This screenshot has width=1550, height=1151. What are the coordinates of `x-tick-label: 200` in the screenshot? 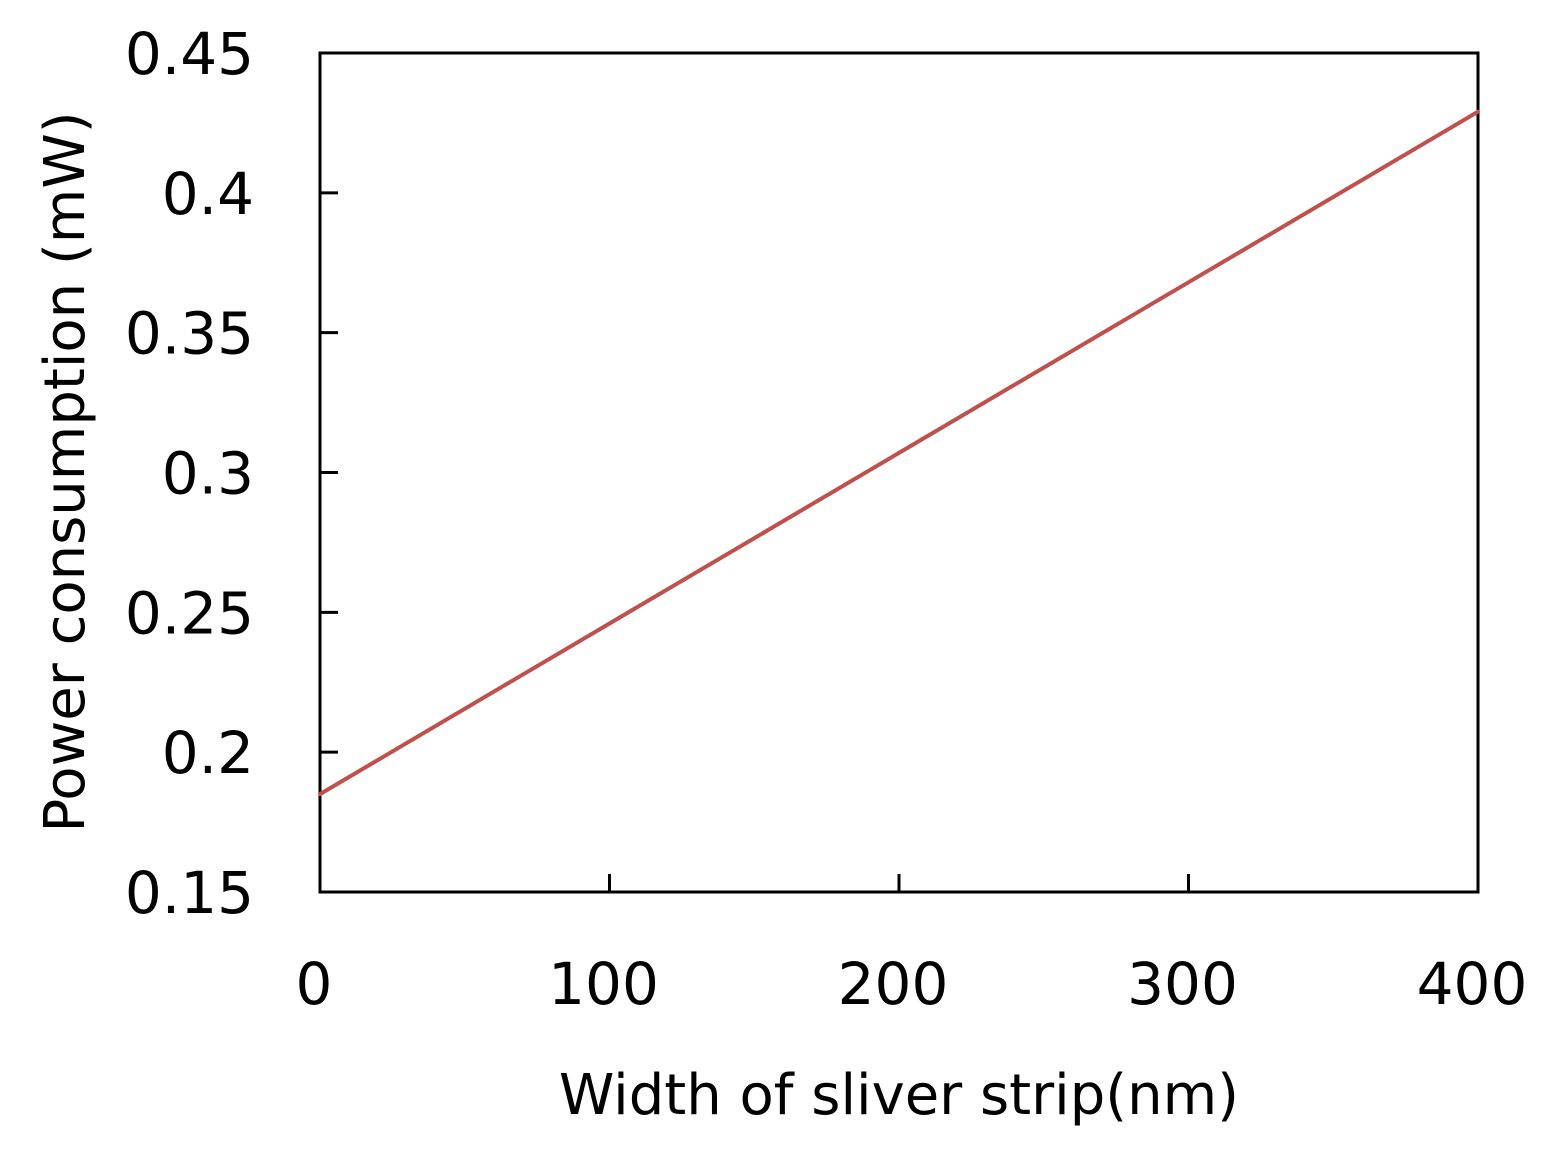 It's located at (893, 984).